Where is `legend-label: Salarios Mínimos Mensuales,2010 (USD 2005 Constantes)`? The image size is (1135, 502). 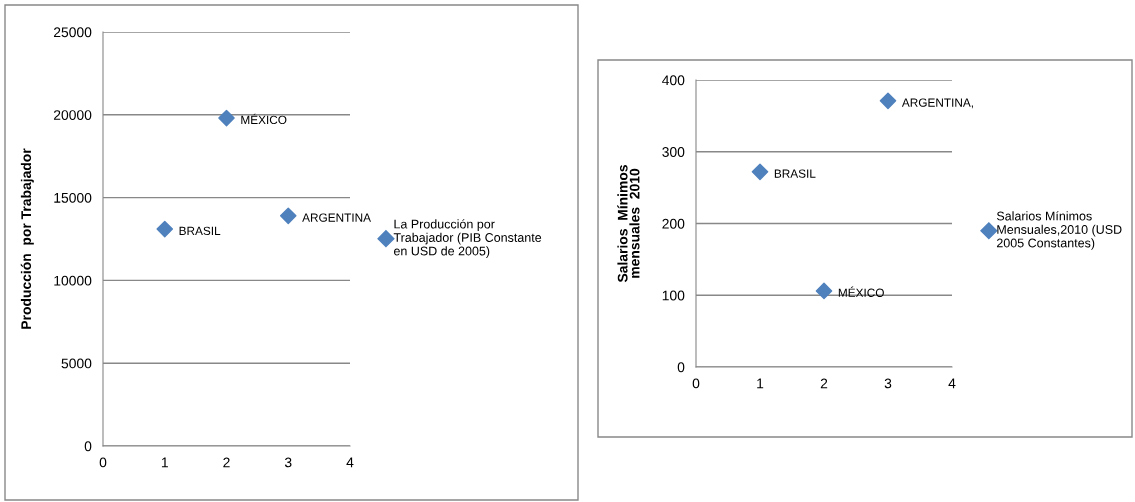
legend-label: Salarios Mínimos Mensuales,2010 (USD 2005 Constantes) is located at coordinates (1059, 230).